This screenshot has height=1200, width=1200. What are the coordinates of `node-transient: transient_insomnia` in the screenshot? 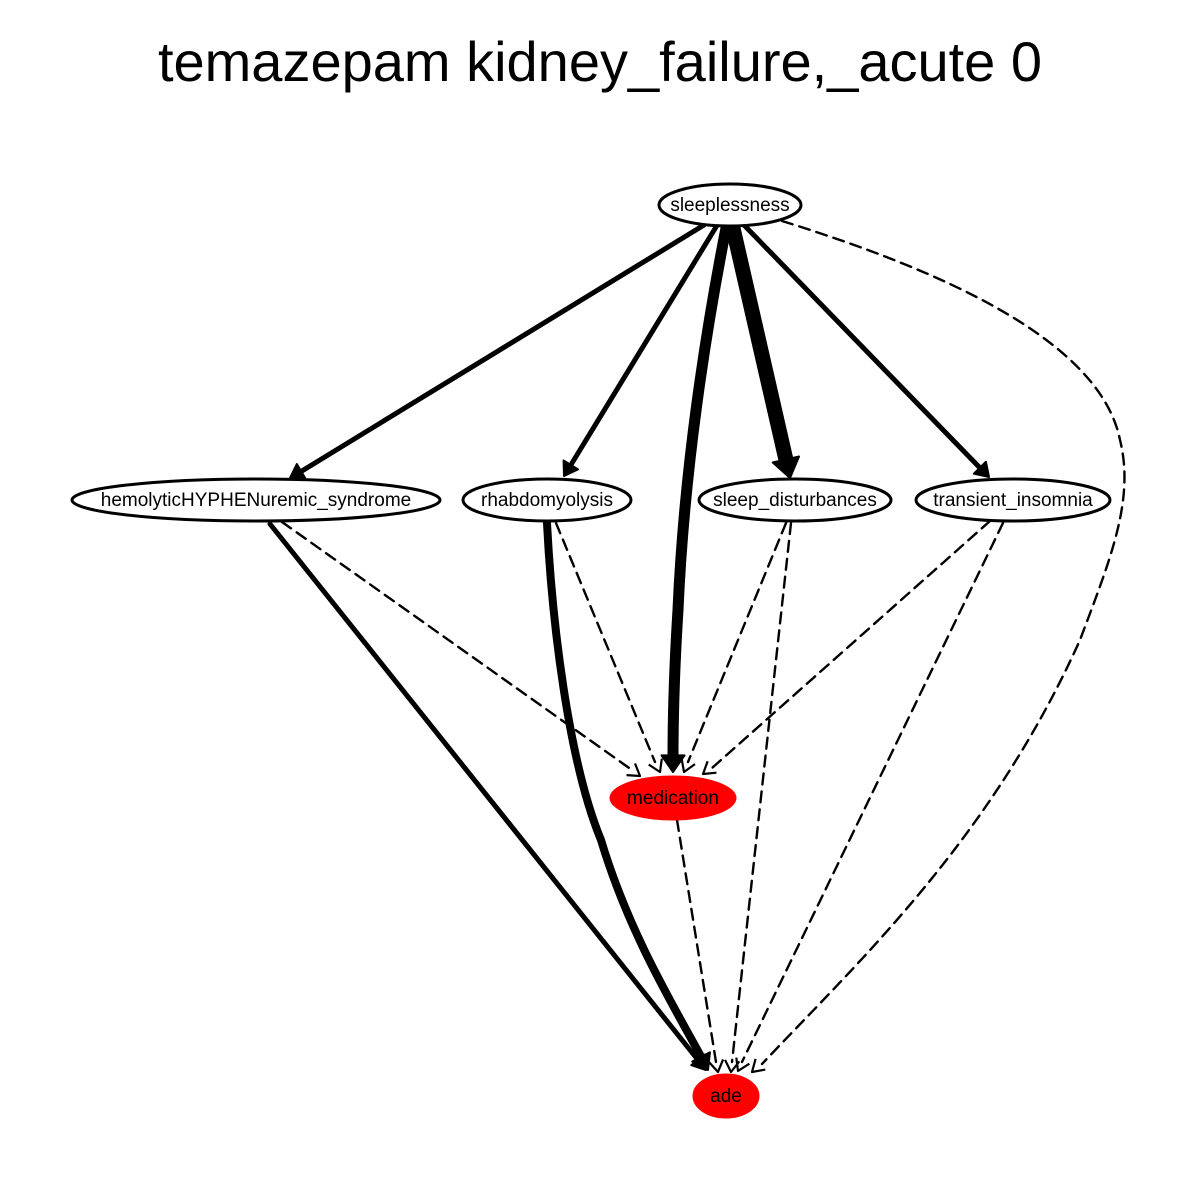 It's located at (1013, 500).